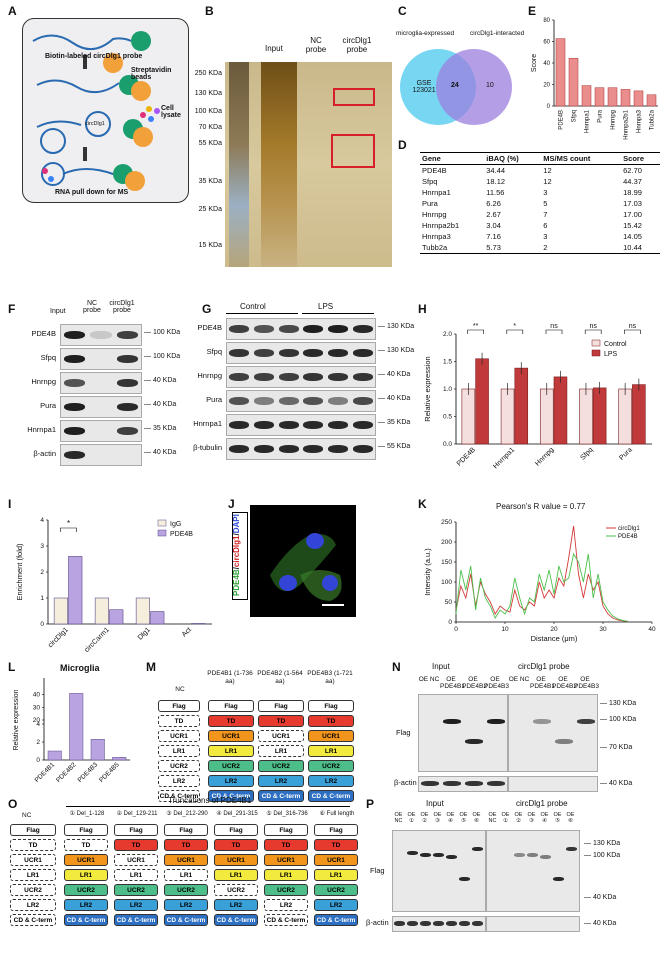 This screenshot has height=955, width=666. Describe the element at coordinates (44, 453) in the screenshot. I see `blot-row-label: β-actin` at that location.